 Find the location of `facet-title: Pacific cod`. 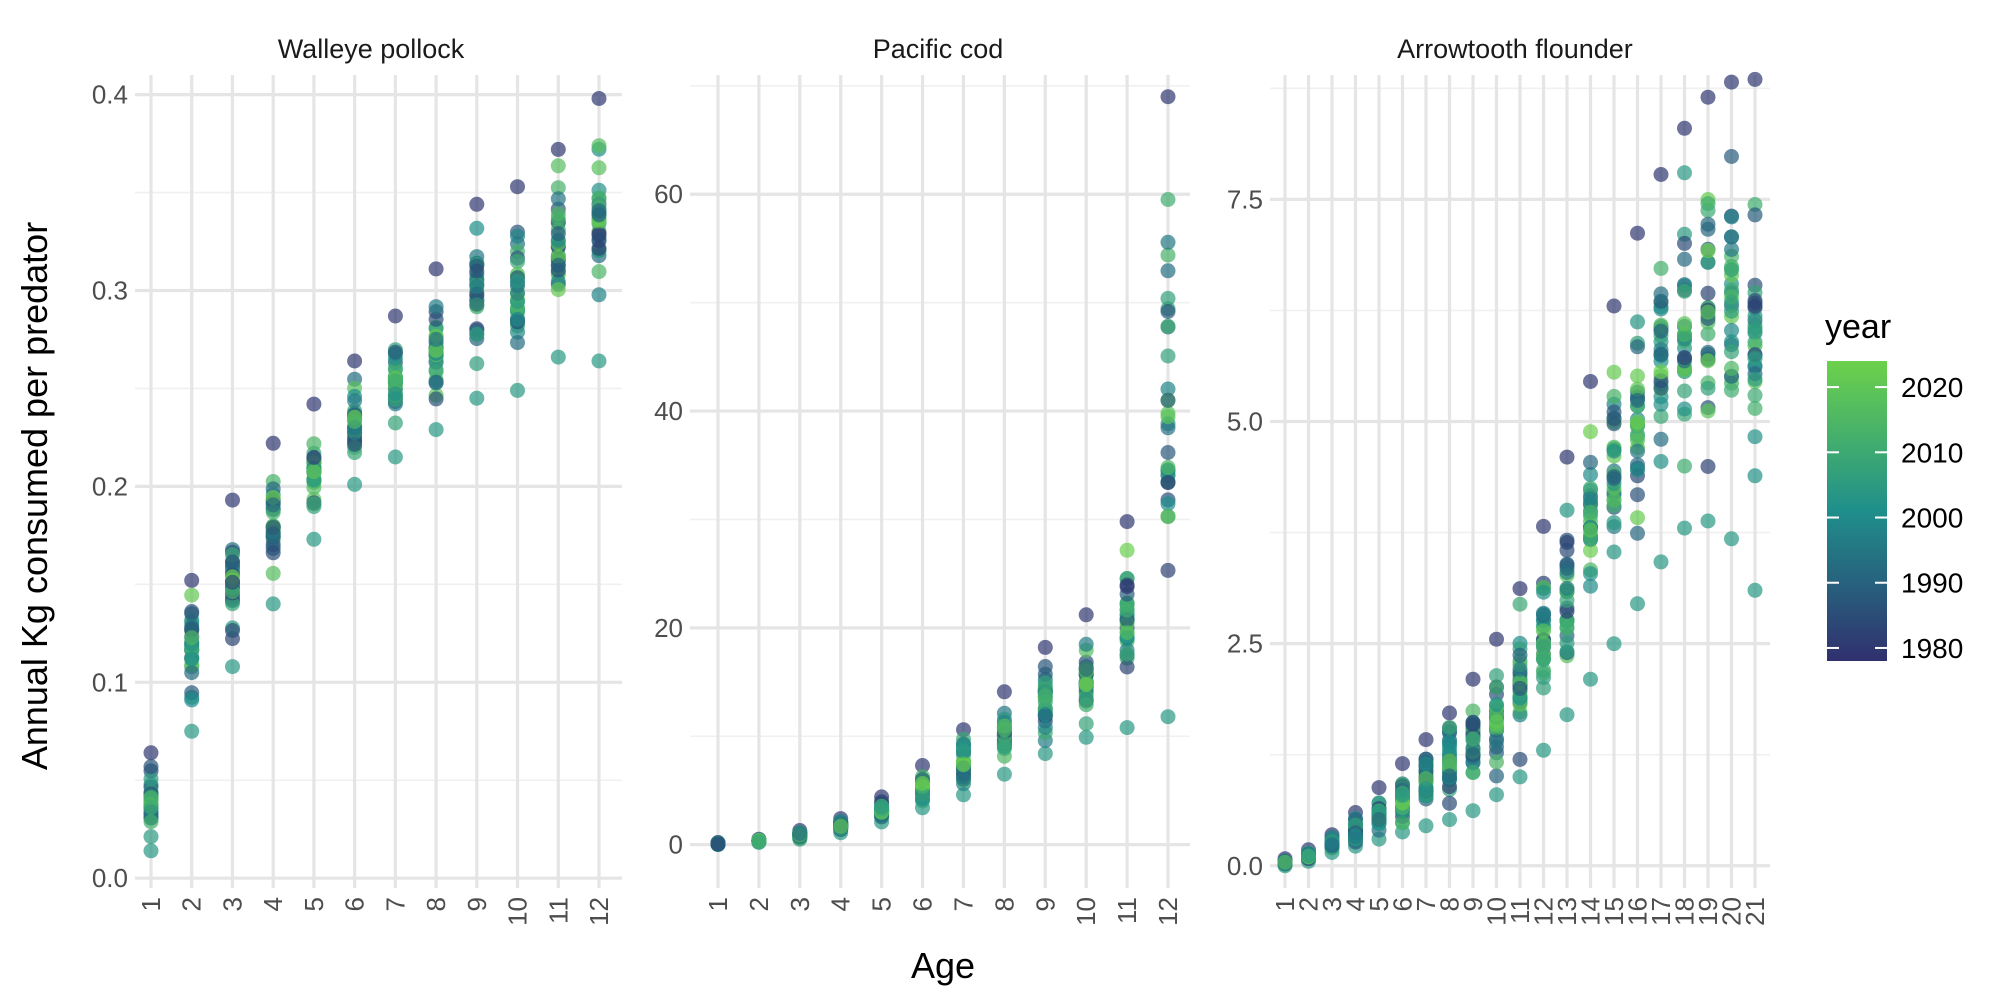

facet-title: Pacific cod is located at coordinates (938, 49).